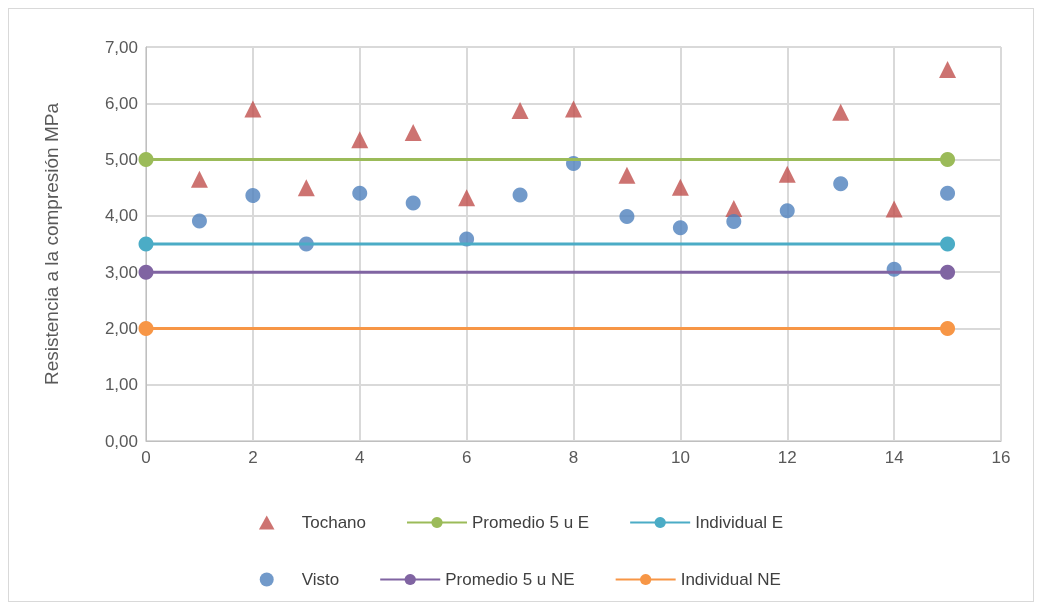 The image size is (1042, 610). What do you see at coordinates (121, 216) in the screenshot?
I see `y-tick-label: 4,00` at bounding box center [121, 216].